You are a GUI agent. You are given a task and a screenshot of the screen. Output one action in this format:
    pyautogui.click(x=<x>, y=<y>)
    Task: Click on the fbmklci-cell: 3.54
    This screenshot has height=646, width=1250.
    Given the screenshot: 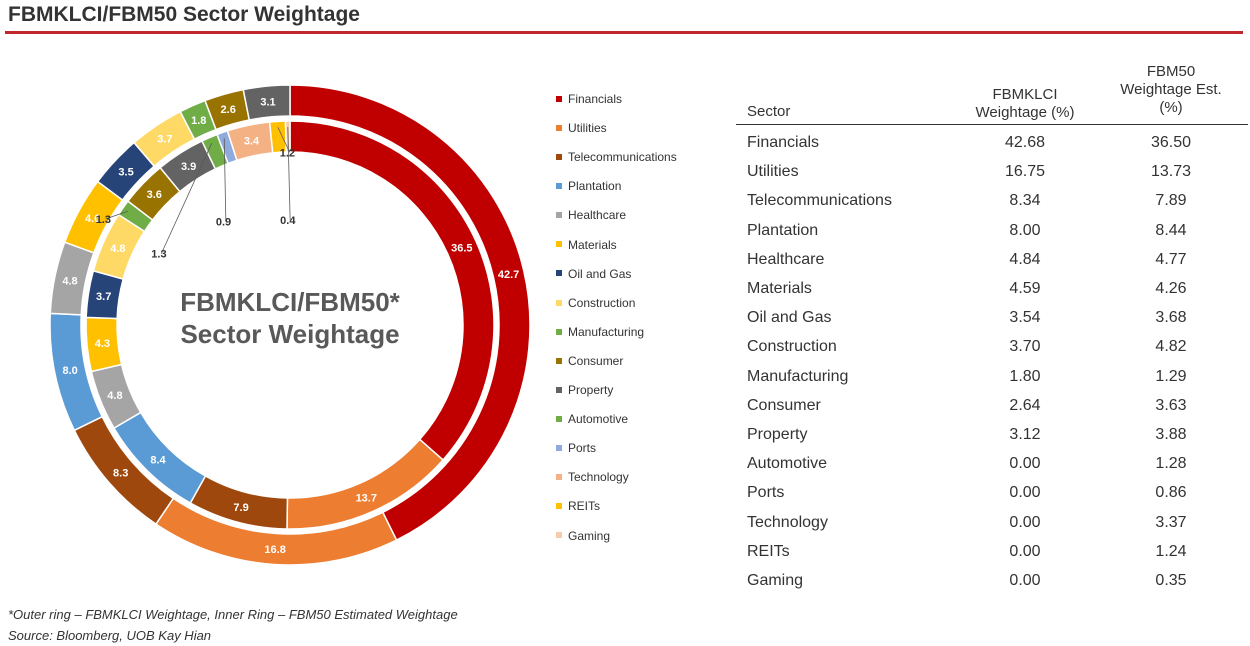 What is the action you would take?
    pyautogui.click(x=1025, y=318)
    